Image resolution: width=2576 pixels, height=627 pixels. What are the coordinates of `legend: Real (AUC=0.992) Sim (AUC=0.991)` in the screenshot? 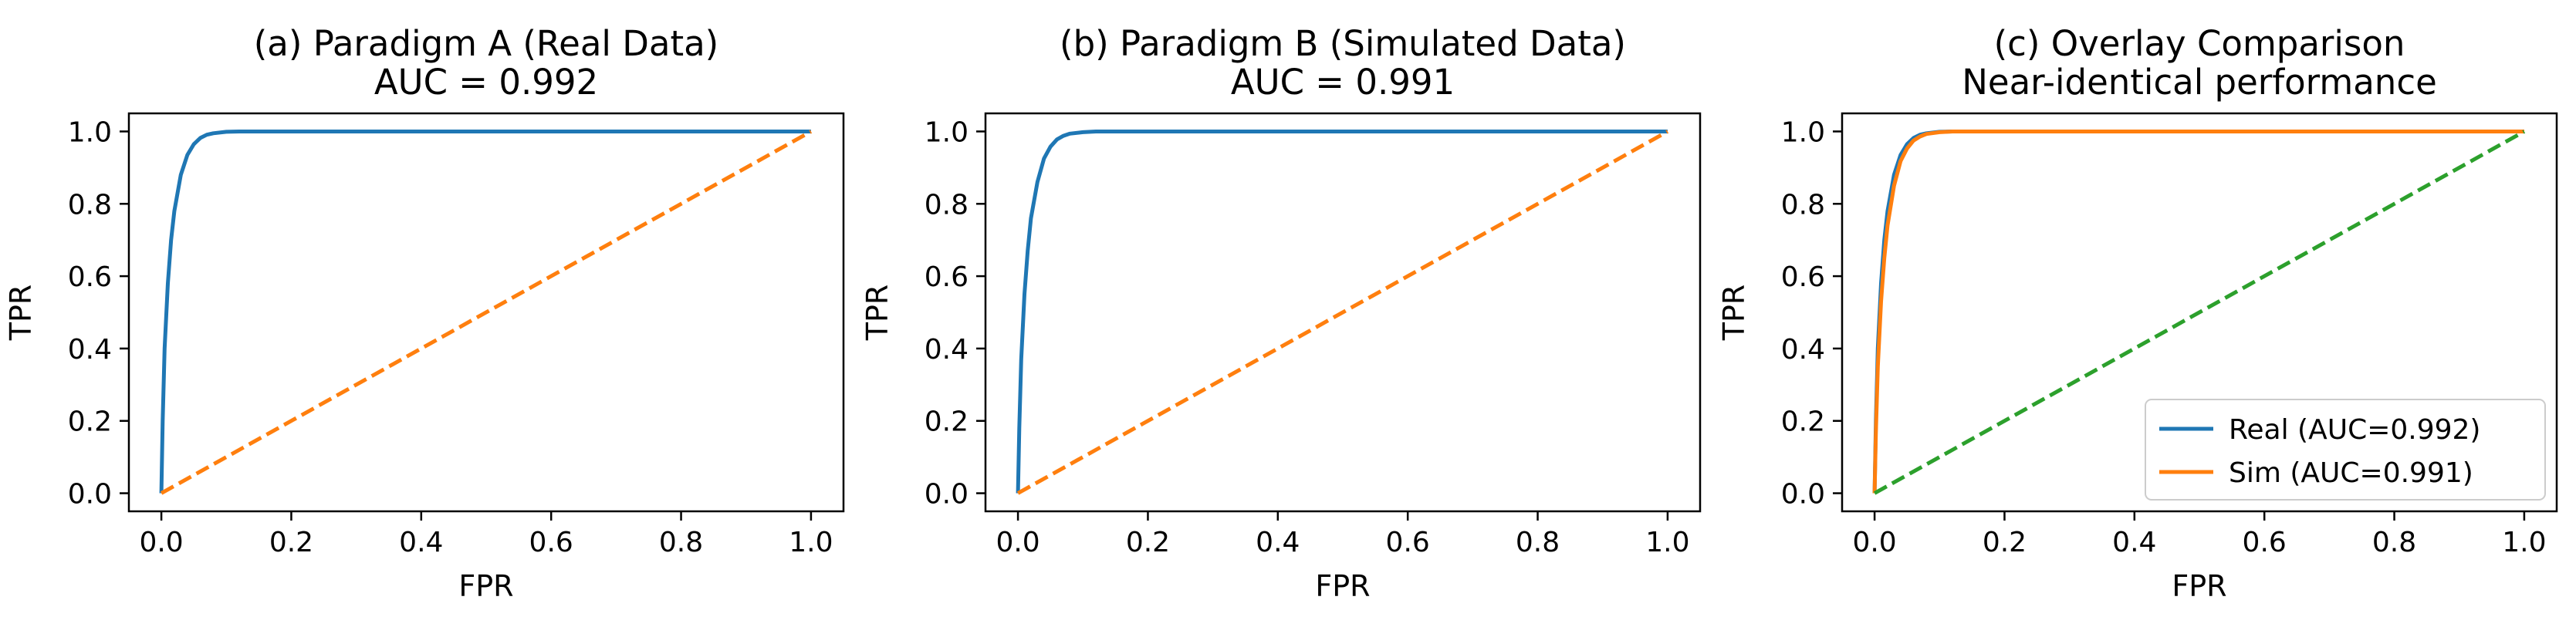 It's located at (2345, 450).